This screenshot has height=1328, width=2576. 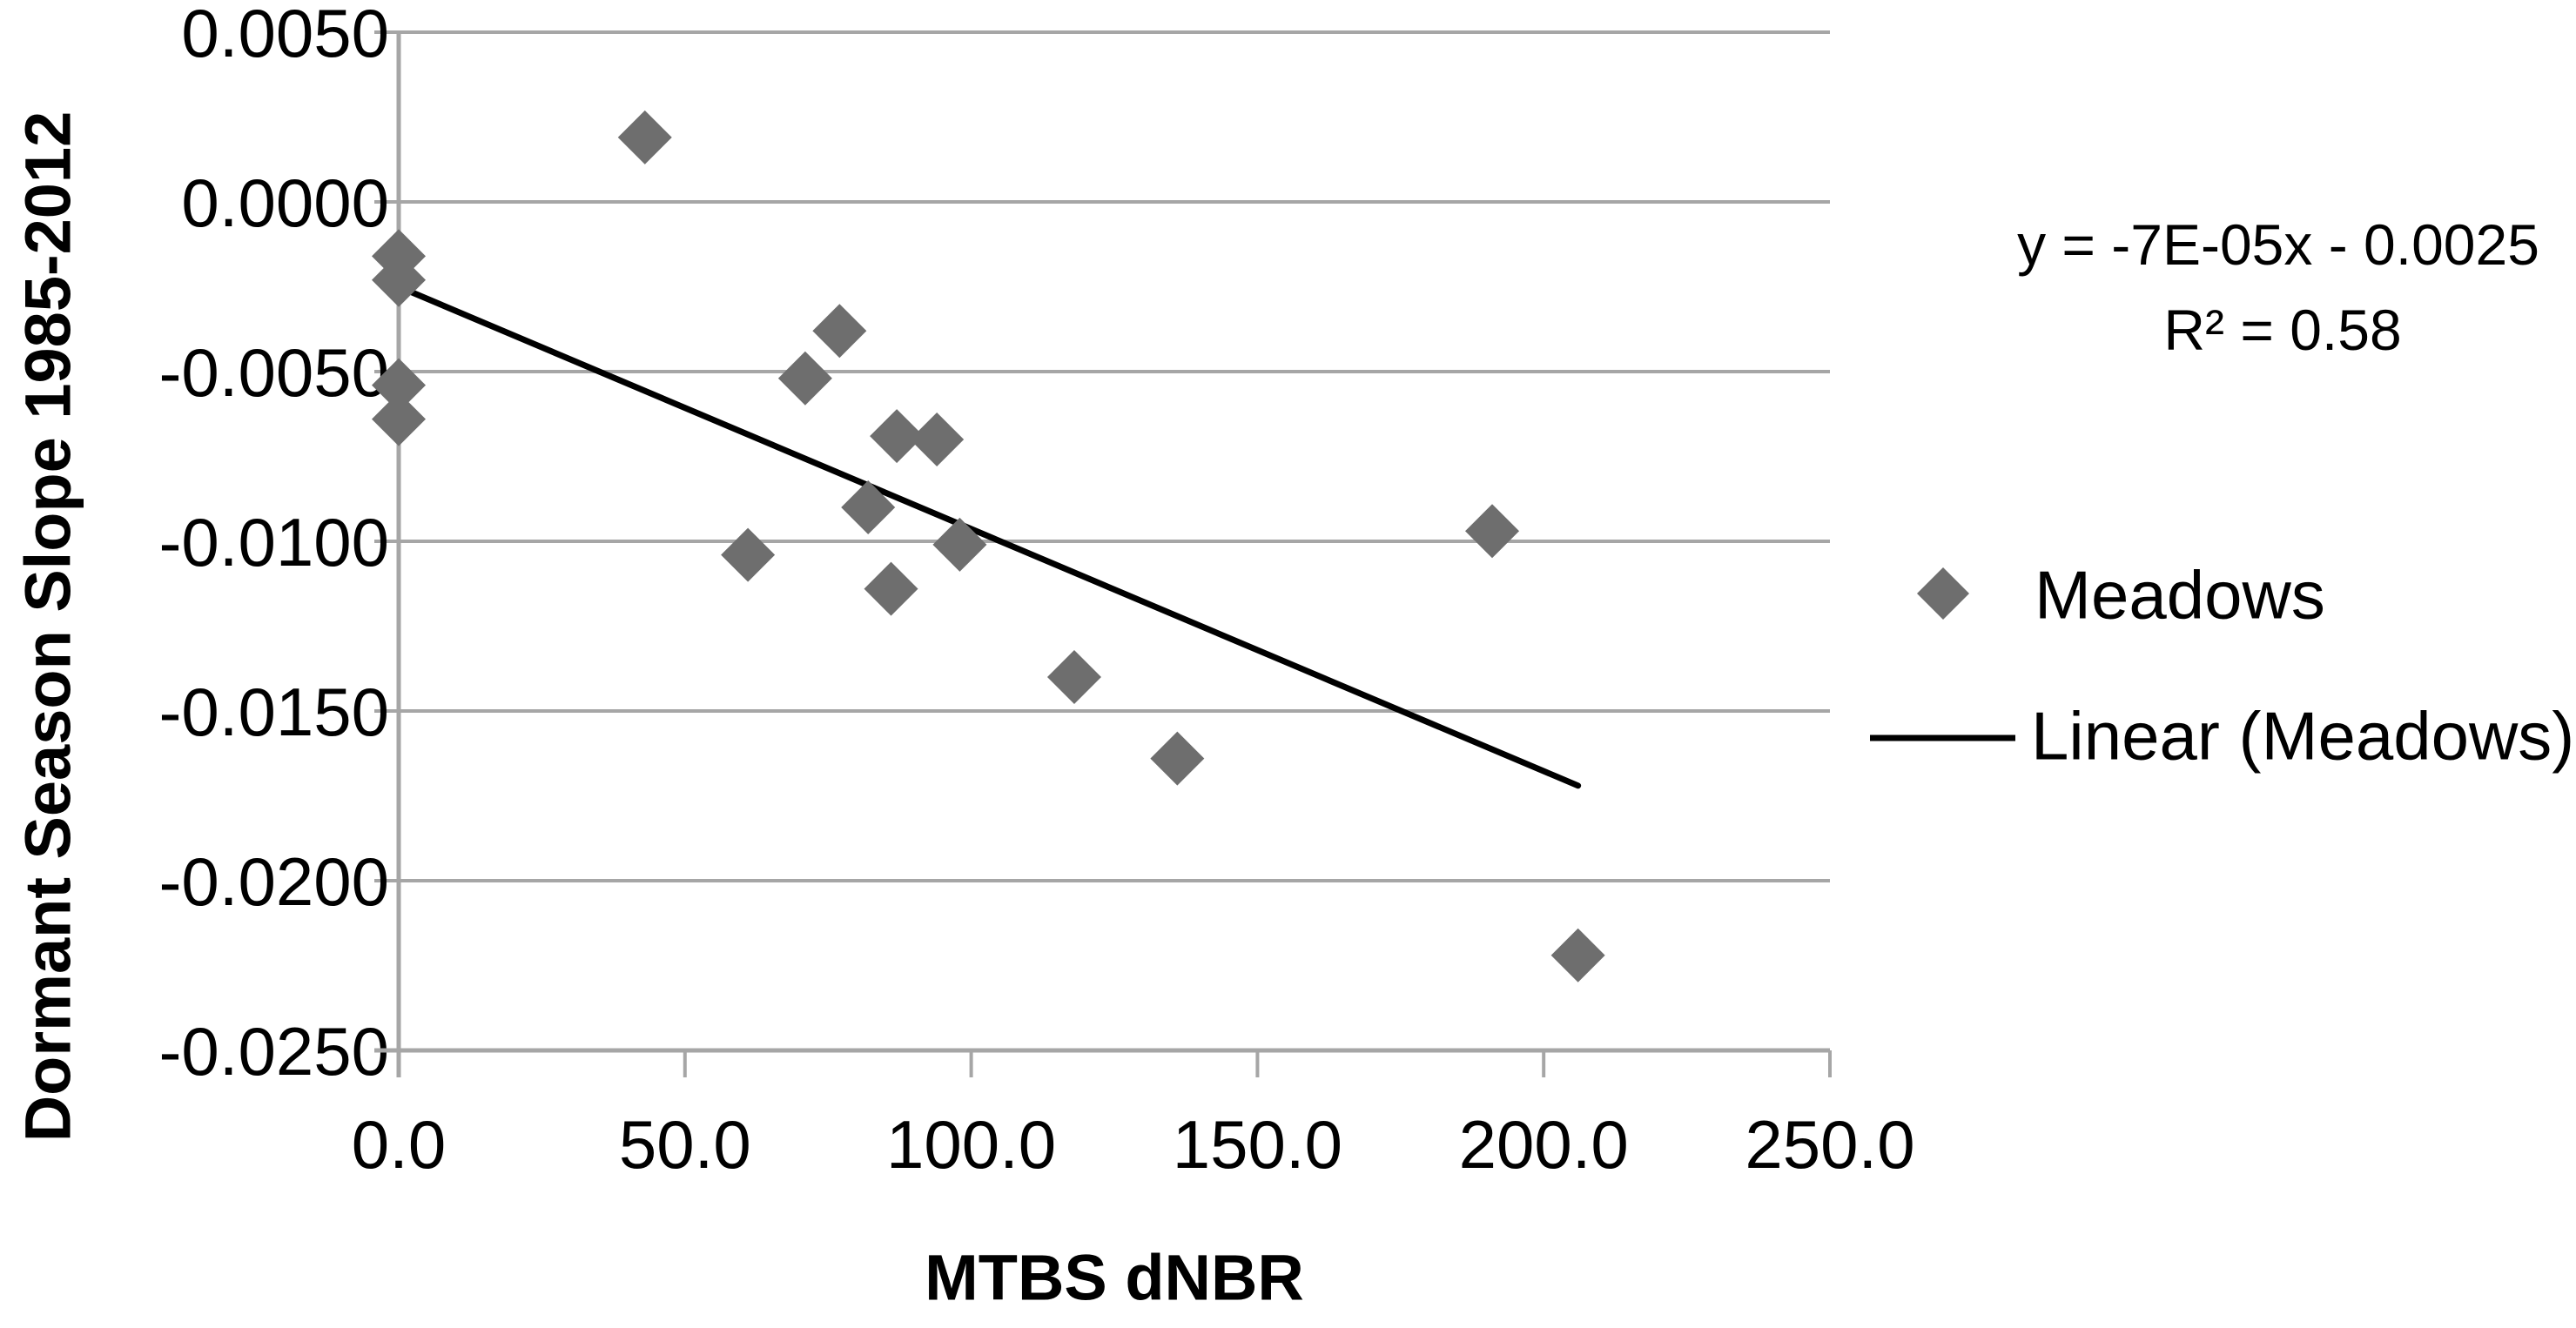 I want to click on y-tick-label: -0.0050, so click(x=273, y=372).